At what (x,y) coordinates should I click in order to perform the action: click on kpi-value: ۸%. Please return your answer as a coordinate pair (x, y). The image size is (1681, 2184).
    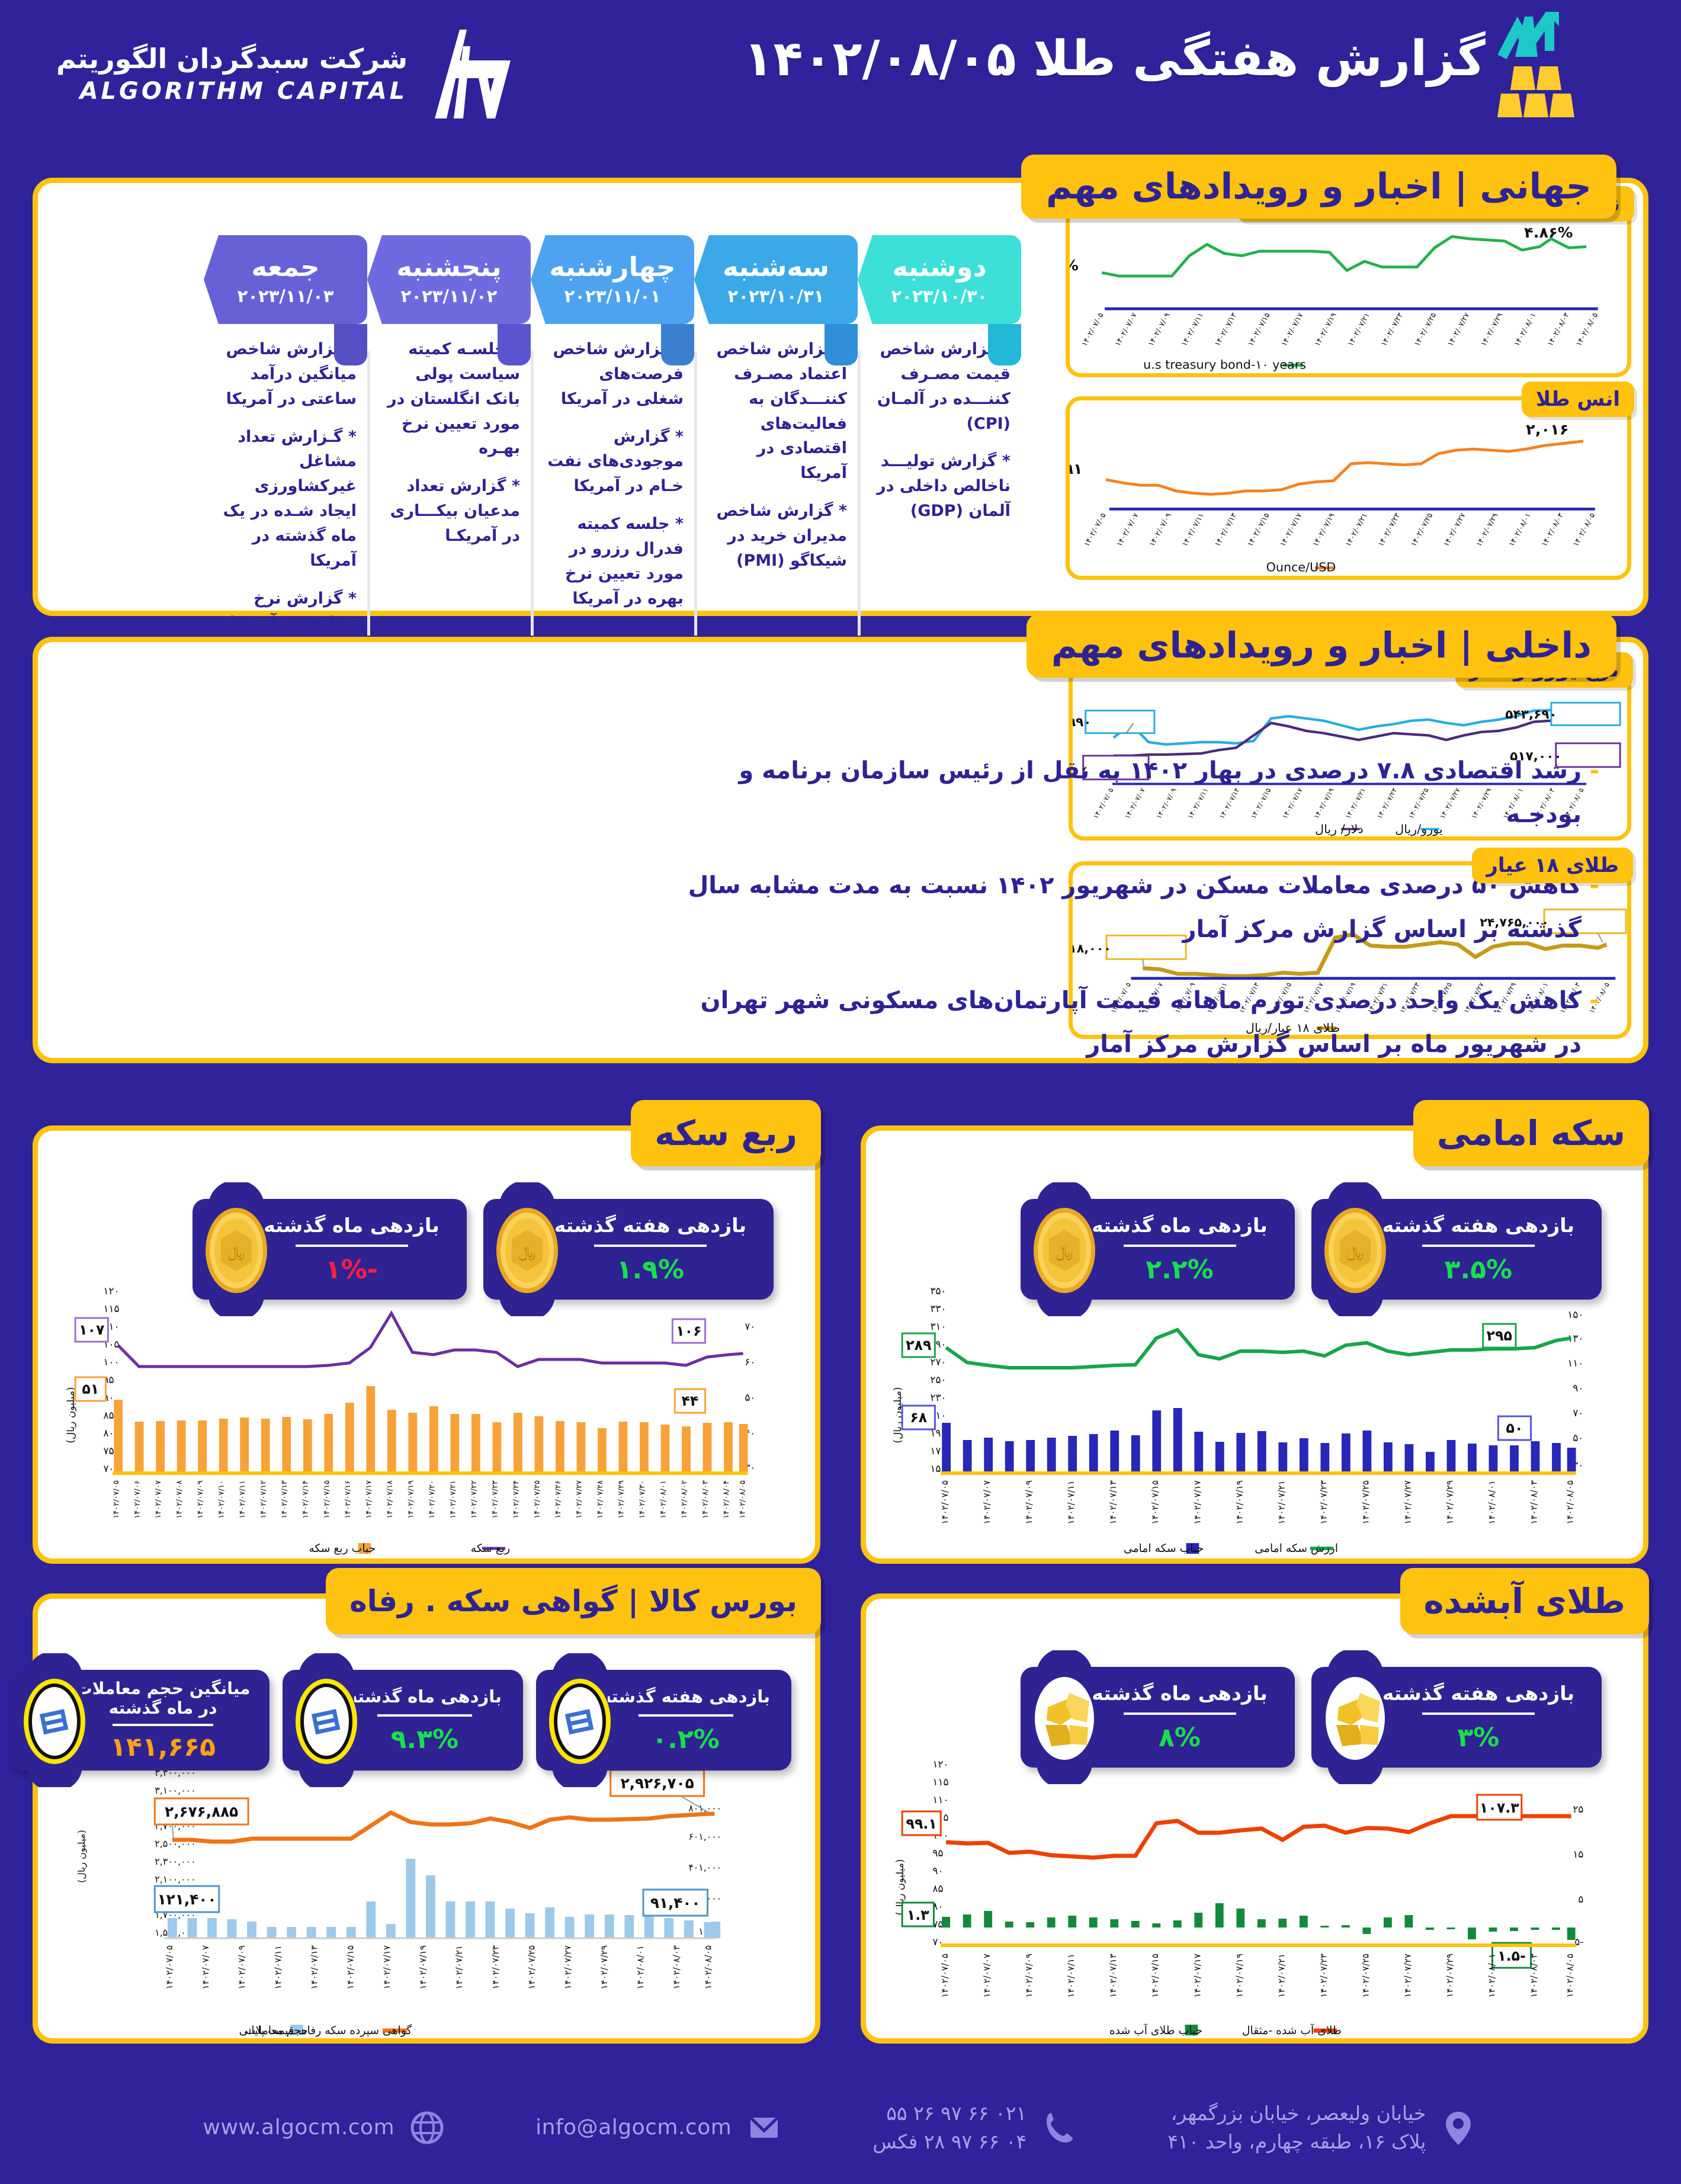
    Looking at the image, I should click on (1180, 1738).